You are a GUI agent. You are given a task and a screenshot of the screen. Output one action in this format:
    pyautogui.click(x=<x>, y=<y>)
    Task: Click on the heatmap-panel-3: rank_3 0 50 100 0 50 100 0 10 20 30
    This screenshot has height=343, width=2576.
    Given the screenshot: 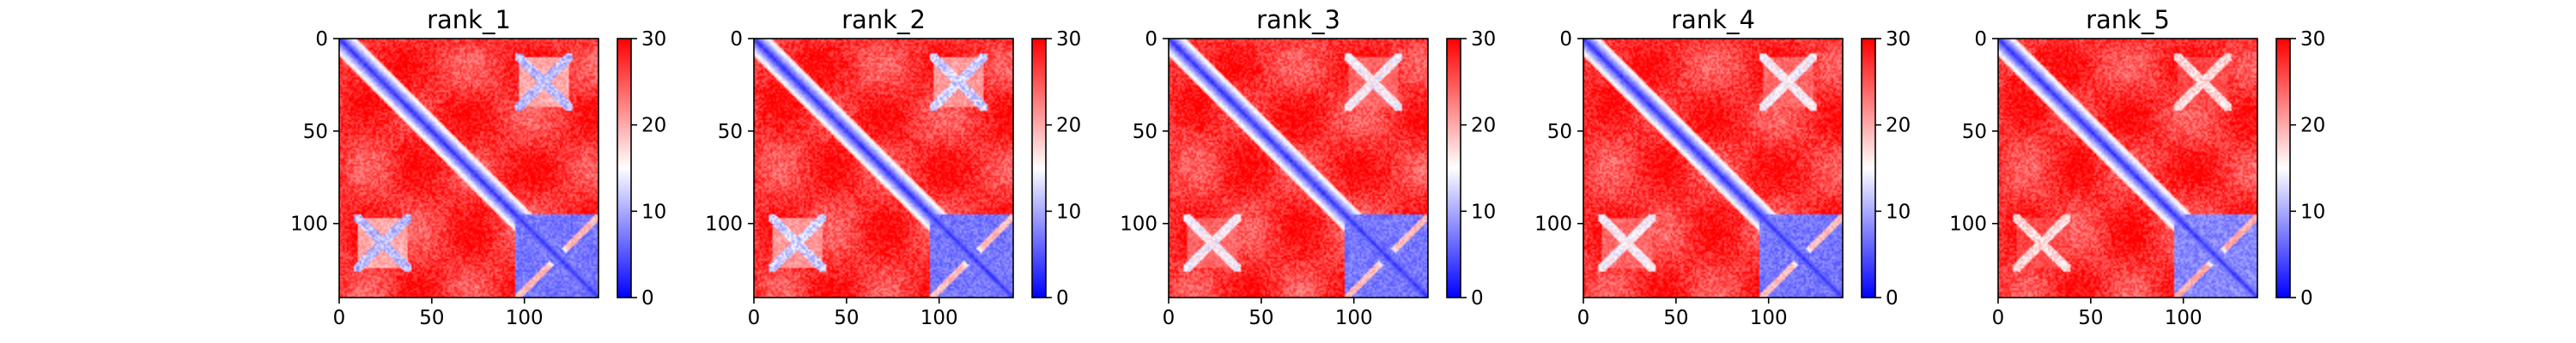 What is the action you would take?
    pyautogui.click(x=1308, y=167)
    